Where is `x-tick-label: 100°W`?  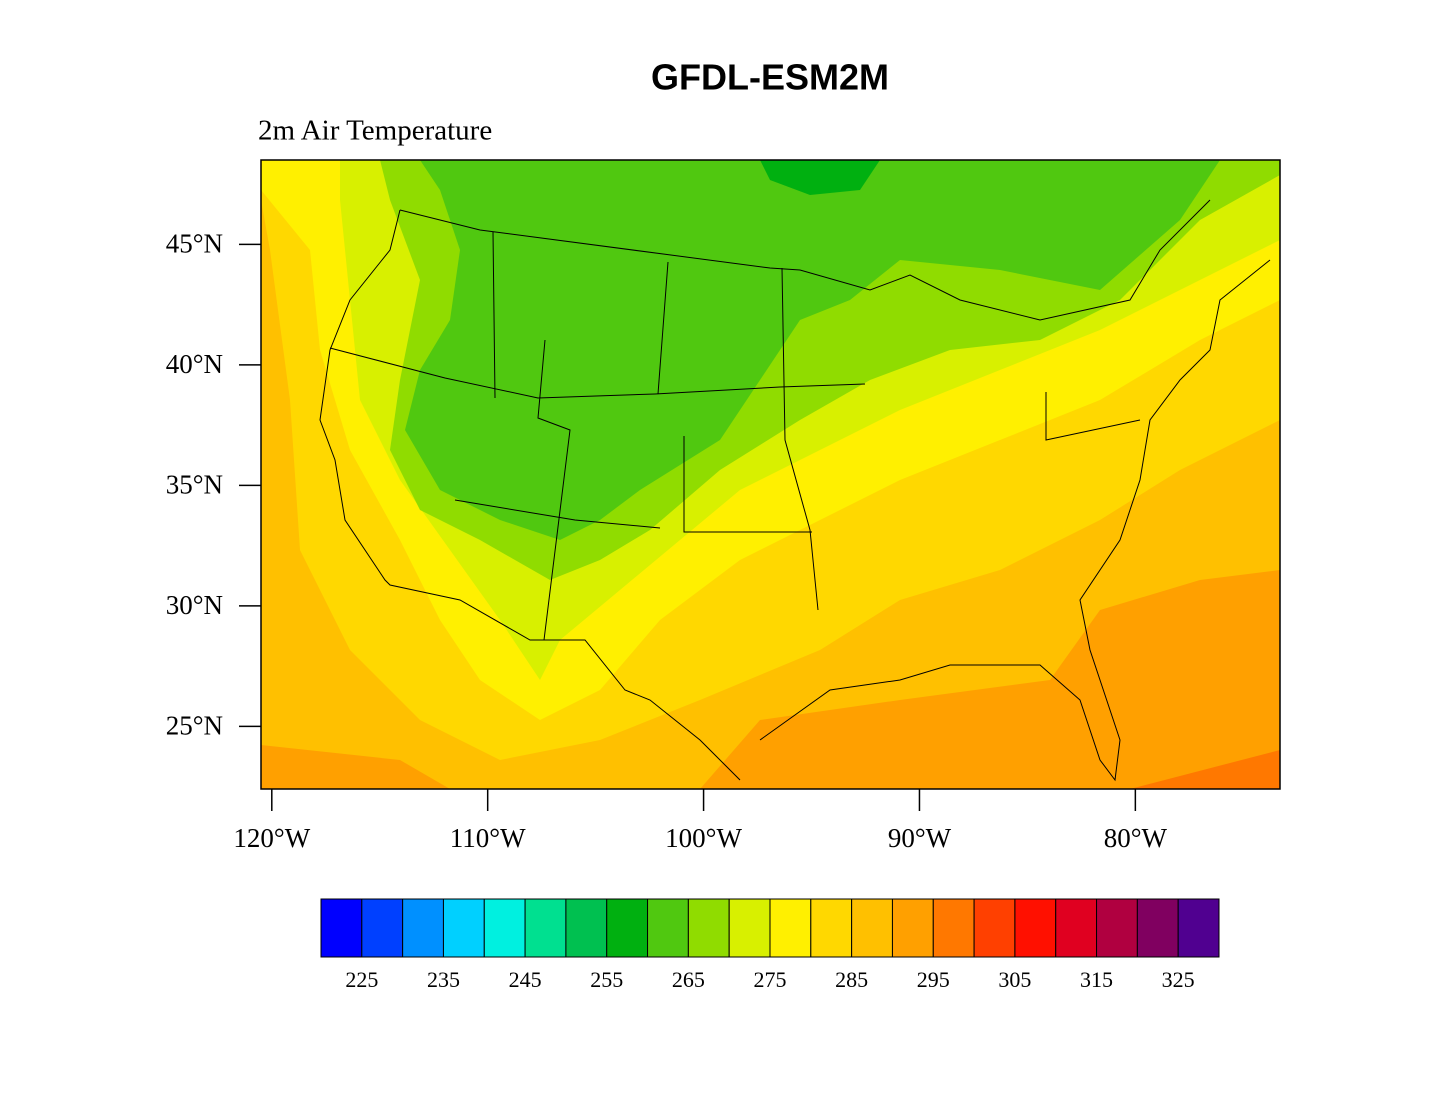
x-tick-label: 100°W is located at coordinates (703, 838).